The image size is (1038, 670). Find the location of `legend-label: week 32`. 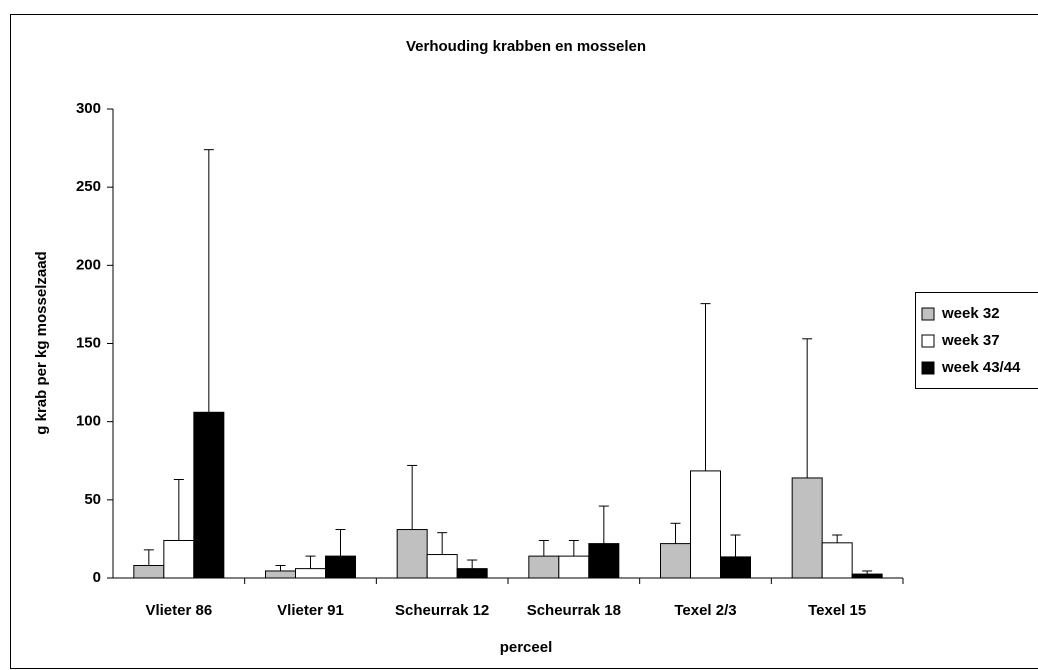

legend-label: week 32 is located at coordinates (970, 313).